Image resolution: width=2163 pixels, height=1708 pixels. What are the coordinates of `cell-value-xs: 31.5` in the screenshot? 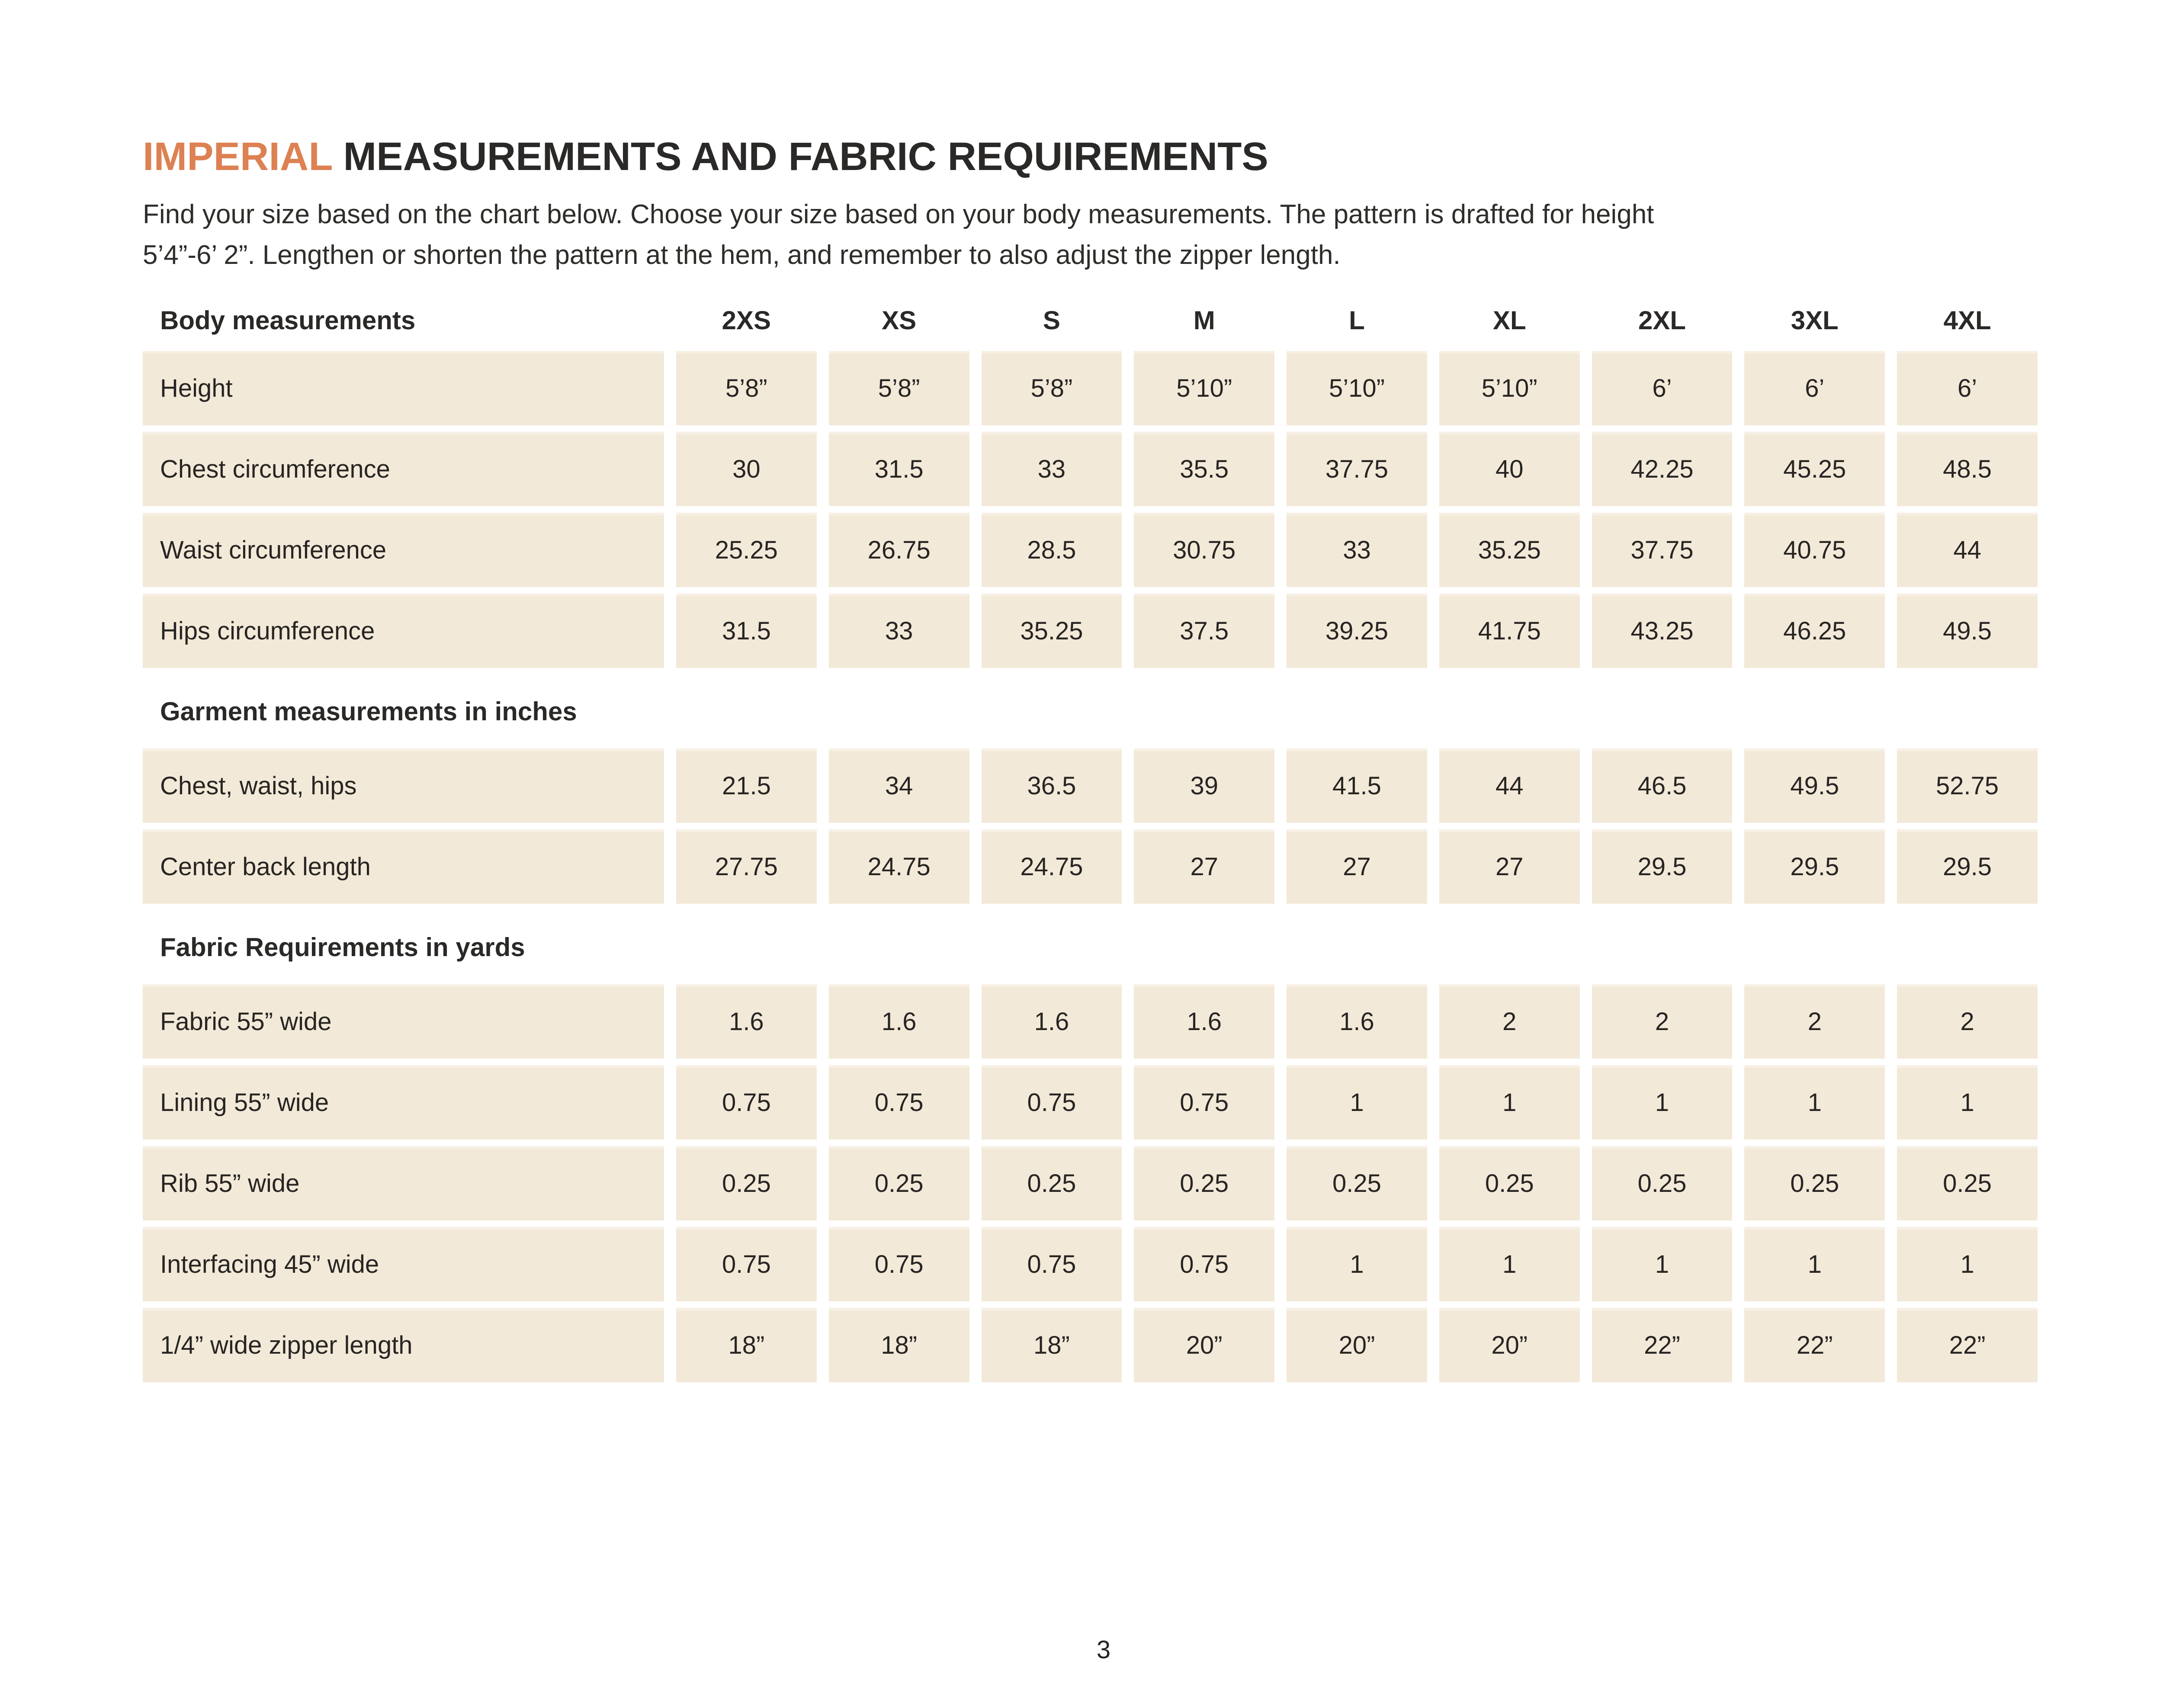 It's located at (898, 470).